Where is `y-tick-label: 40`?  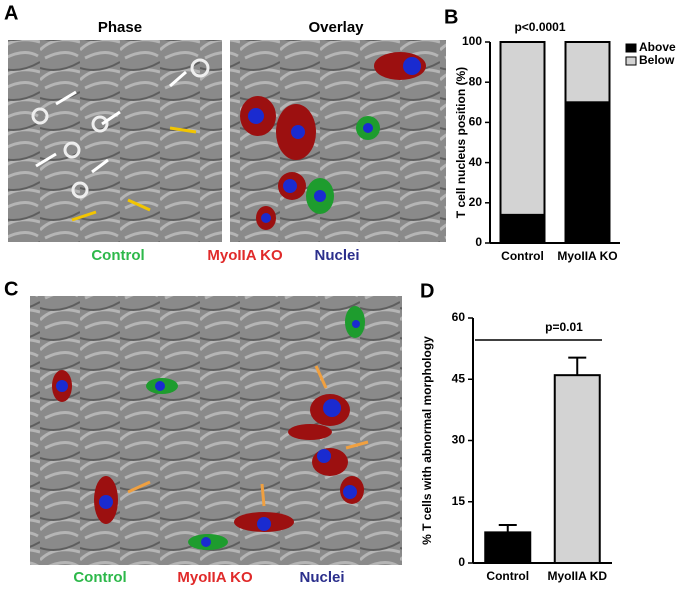
y-tick-label: 40 is located at coordinates (476, 162).